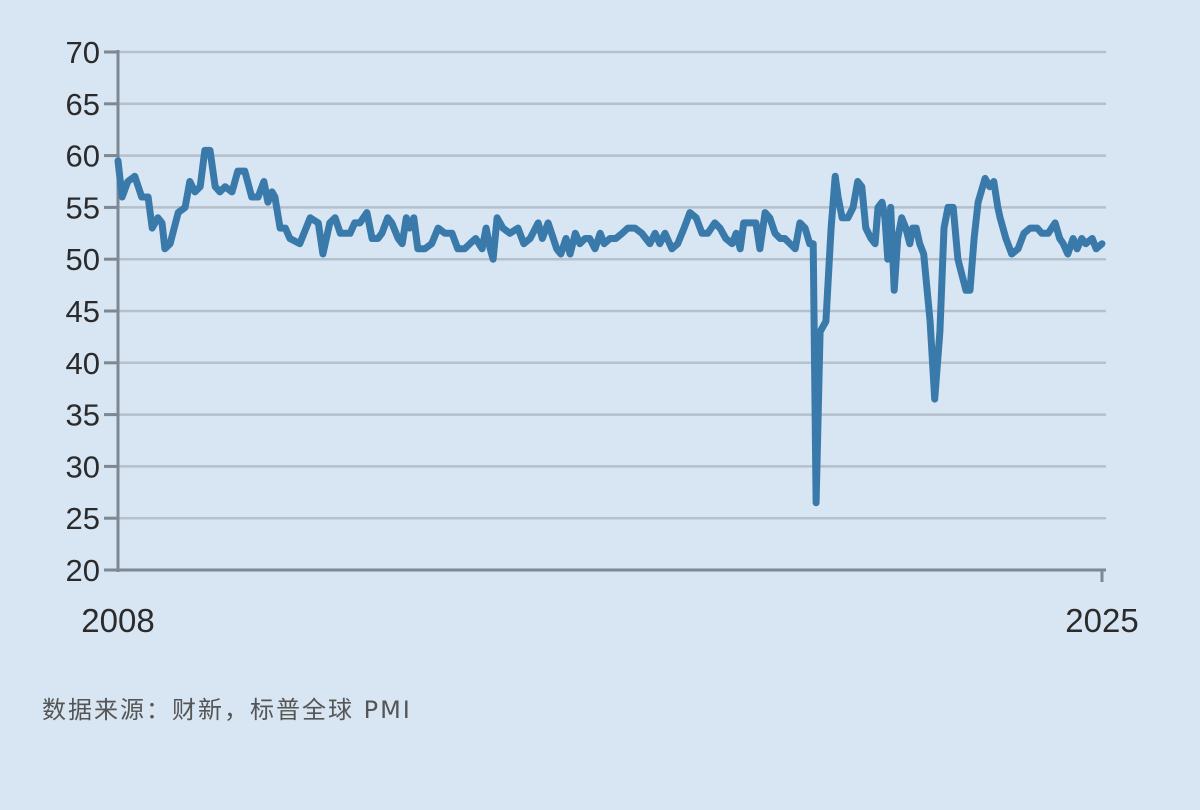  I want to click on x-axis-tick-labels: 2008 2025, so click(609, 620).